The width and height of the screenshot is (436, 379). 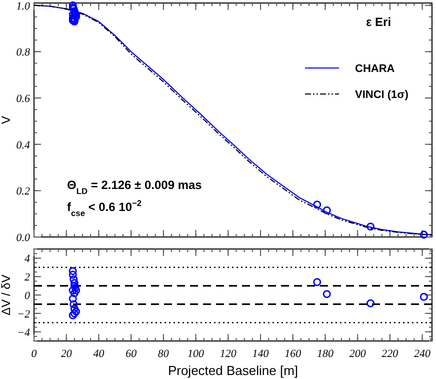 I want to click on y-tick-label: −2, so click(x=23, y=314).